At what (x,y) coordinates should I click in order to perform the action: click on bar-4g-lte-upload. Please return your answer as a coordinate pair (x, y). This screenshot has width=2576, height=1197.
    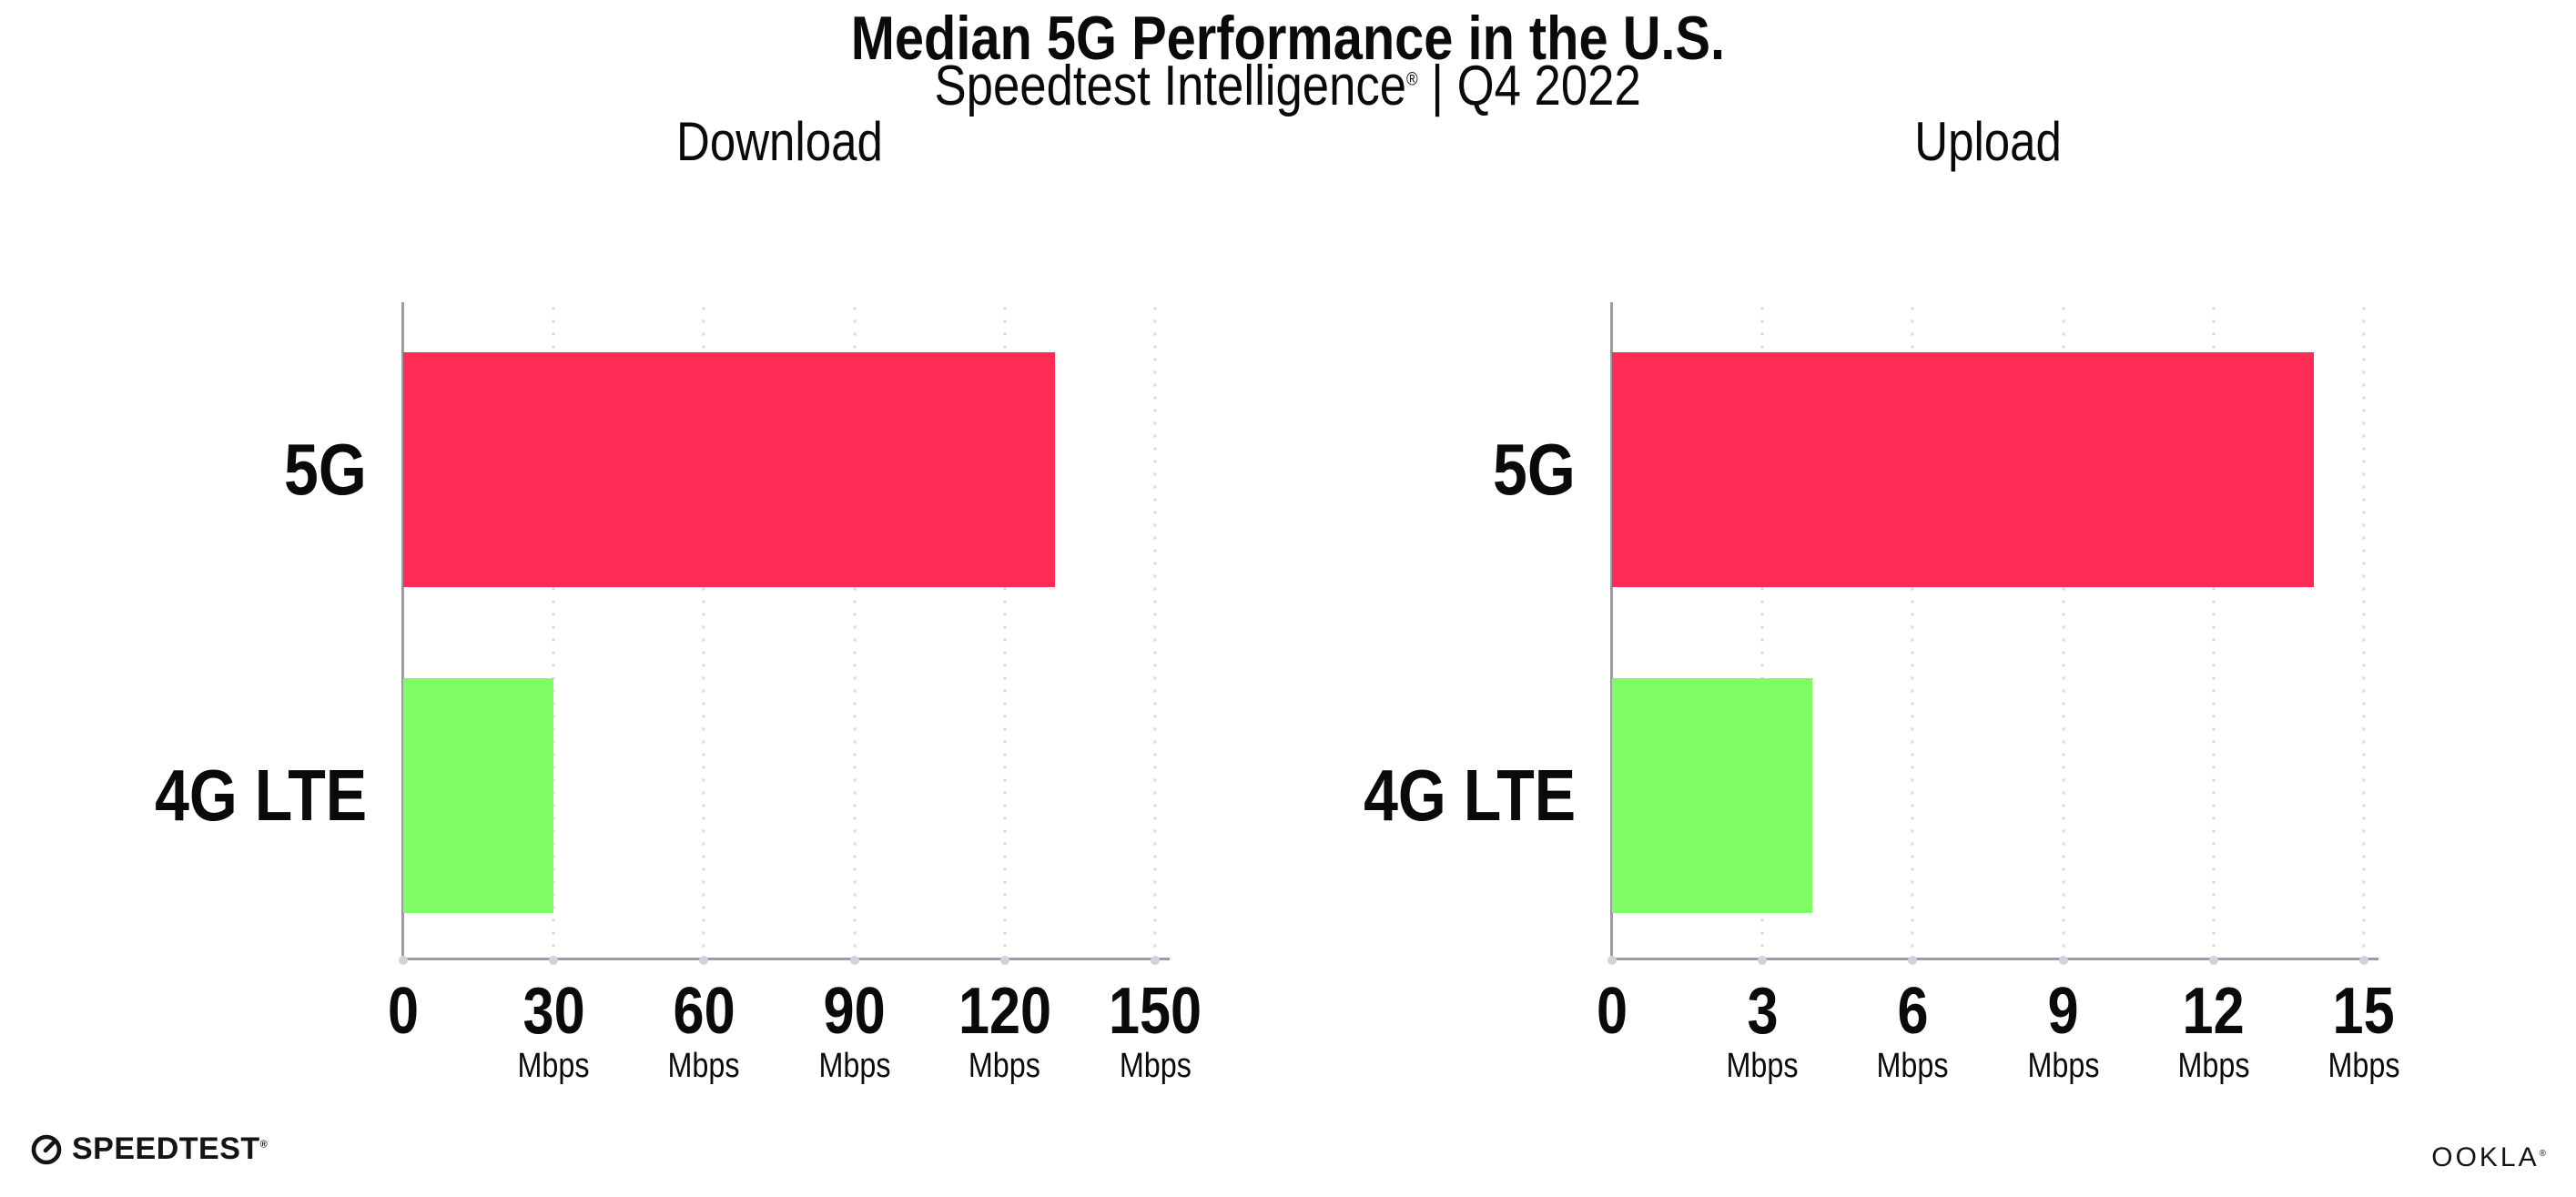
    Looking at the image, I should click on (1712, 796).